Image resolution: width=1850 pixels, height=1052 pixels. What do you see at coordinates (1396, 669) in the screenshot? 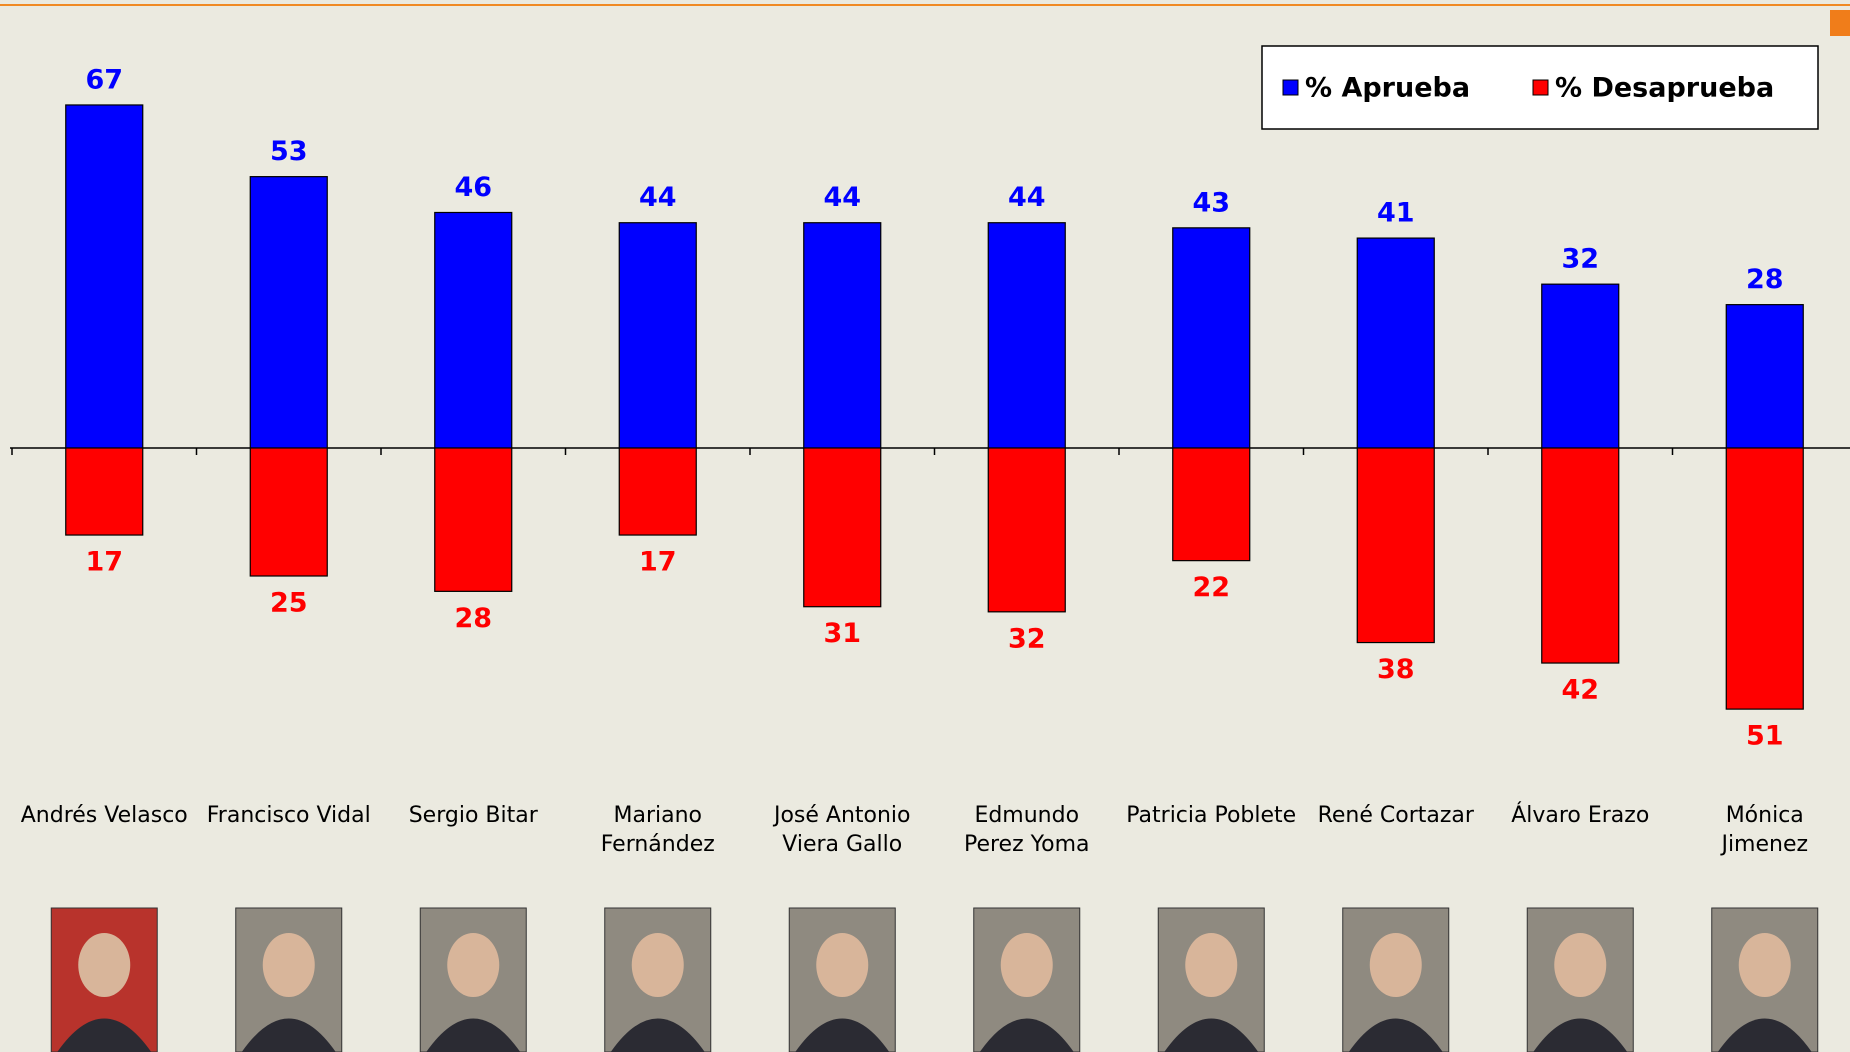
I see `value-label: 38` at bounding box center [1396, 669].